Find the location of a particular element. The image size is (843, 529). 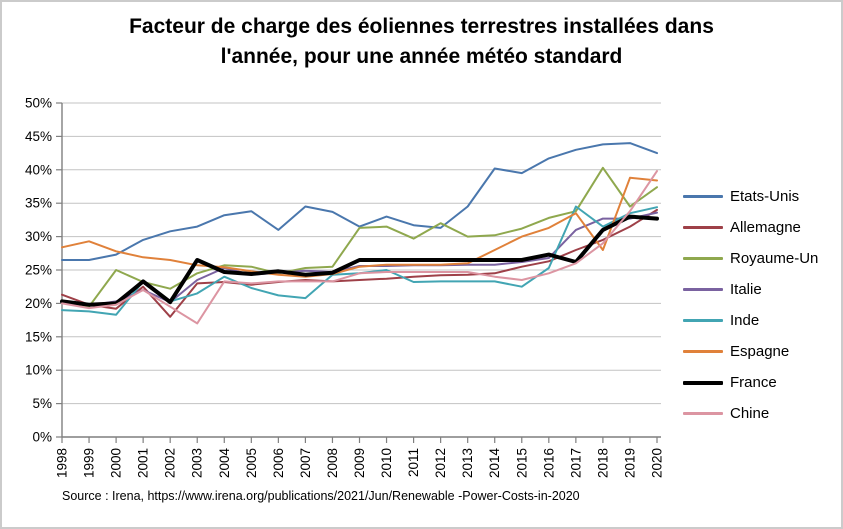

x-axis-label: 2010 is located at coordinates (386, 463).